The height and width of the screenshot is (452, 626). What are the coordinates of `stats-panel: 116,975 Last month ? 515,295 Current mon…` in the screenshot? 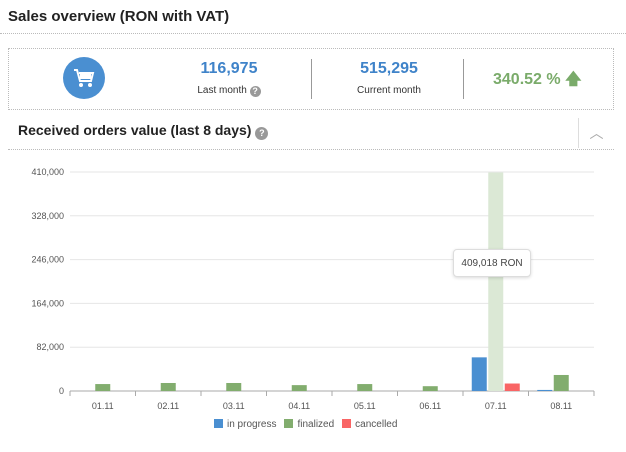 It's located at (311, 79).